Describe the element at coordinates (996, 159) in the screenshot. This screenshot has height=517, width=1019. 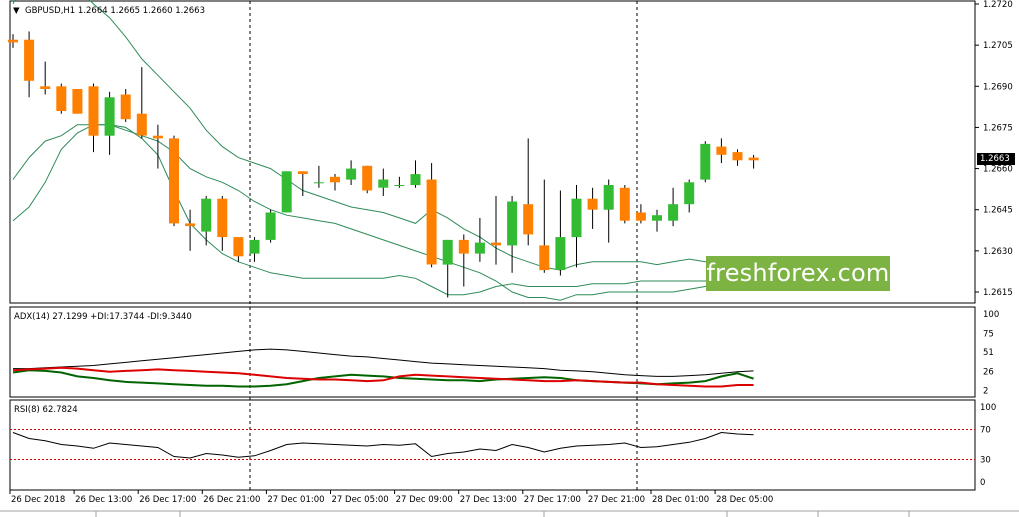
I see `current-price-tag: 1.2663` at that location.